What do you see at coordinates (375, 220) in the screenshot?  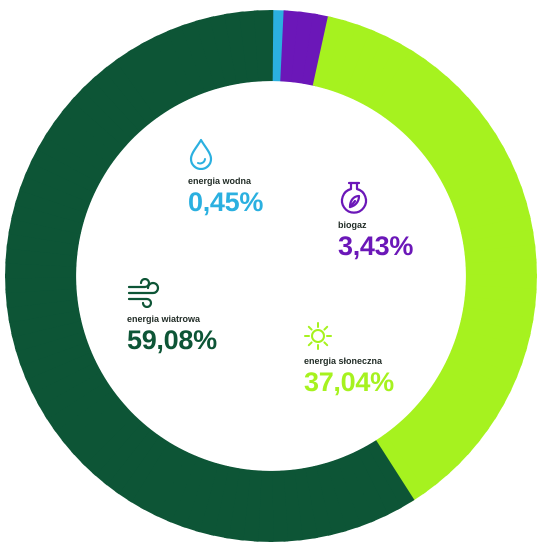 I see `biogas-item: biogaz 3,43%` at bounding box center [375, 220].